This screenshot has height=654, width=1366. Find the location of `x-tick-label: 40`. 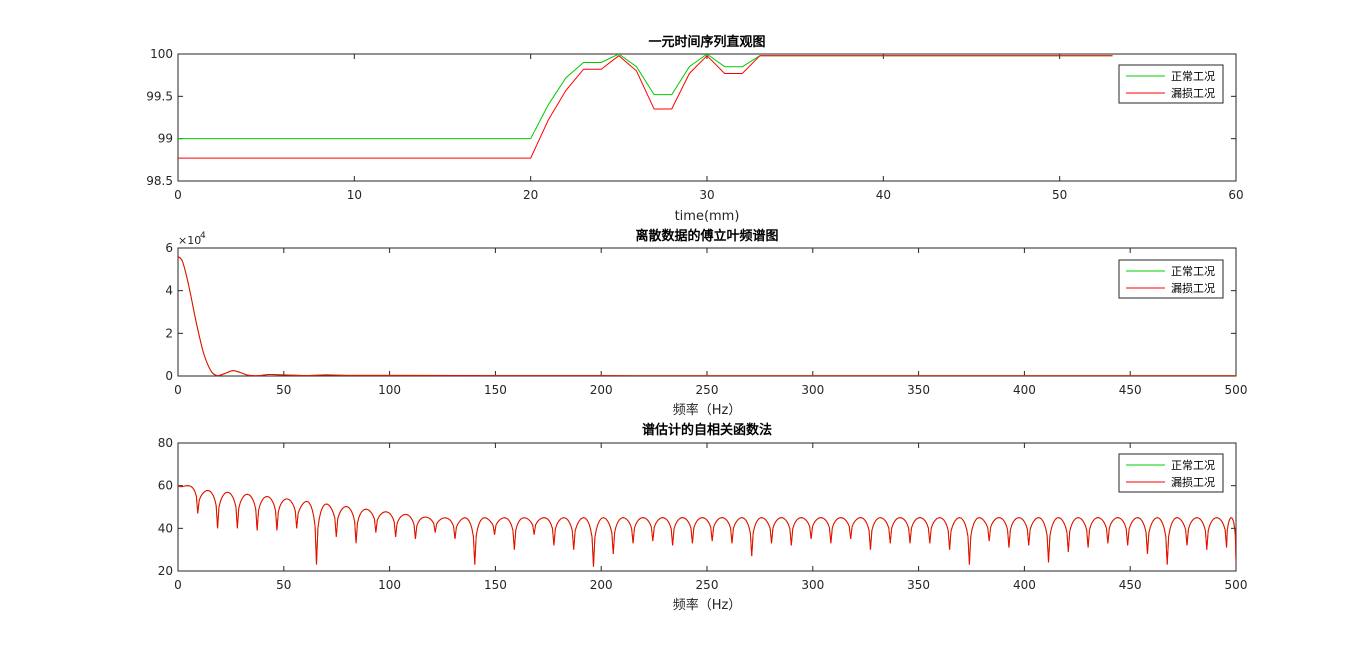

x-tick-label: 40 is located at coordinates (883, 195).